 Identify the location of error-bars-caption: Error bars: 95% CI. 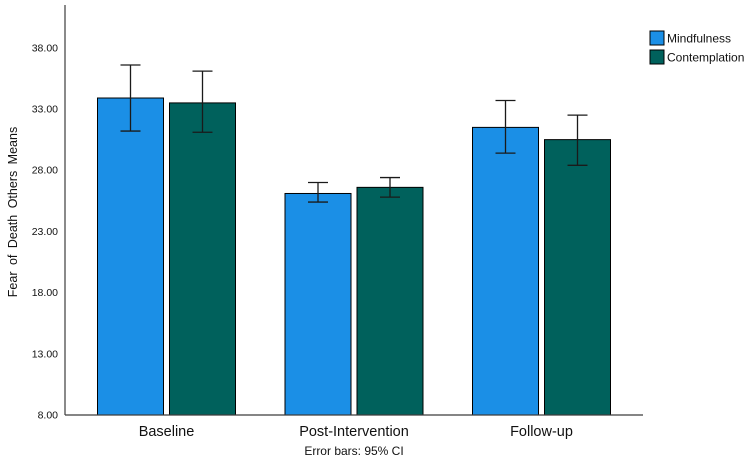
(353, 451).